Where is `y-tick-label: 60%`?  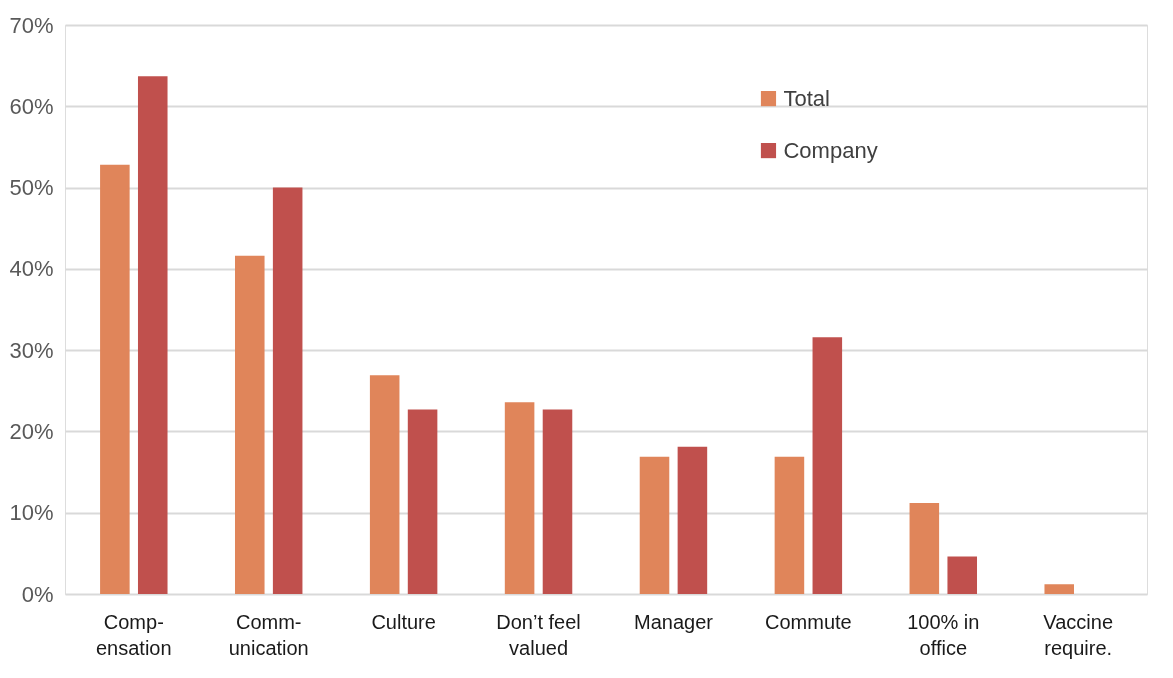 y-tick-label: 60% is located at coordinates (31, 106).